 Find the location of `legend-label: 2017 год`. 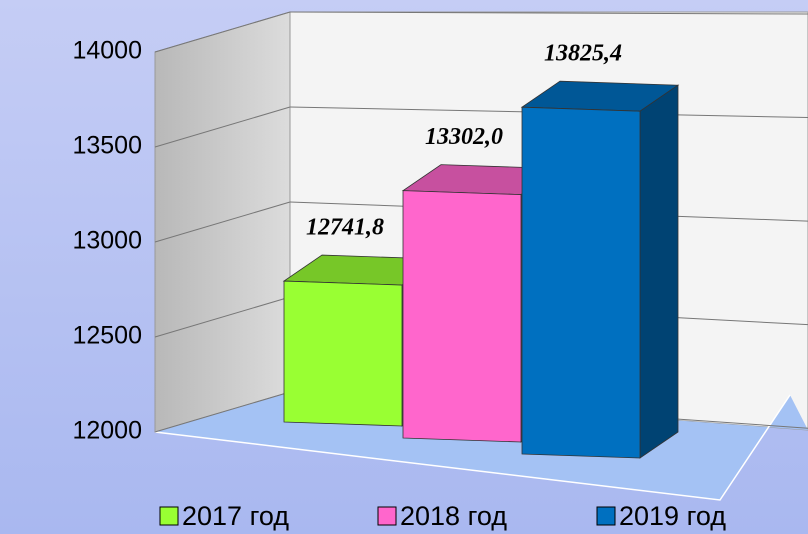

legend-label: 2017 год is located at coordinates (235, 516).